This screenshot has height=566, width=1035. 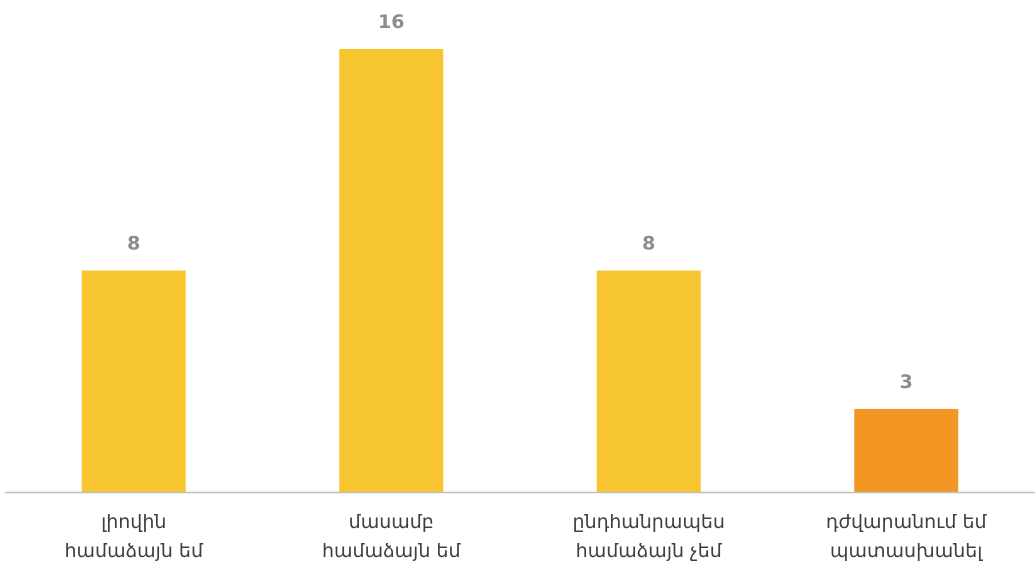 I want to click on category-label-3-line-2: համաձայն չեմ, so click(x=649, y=551).